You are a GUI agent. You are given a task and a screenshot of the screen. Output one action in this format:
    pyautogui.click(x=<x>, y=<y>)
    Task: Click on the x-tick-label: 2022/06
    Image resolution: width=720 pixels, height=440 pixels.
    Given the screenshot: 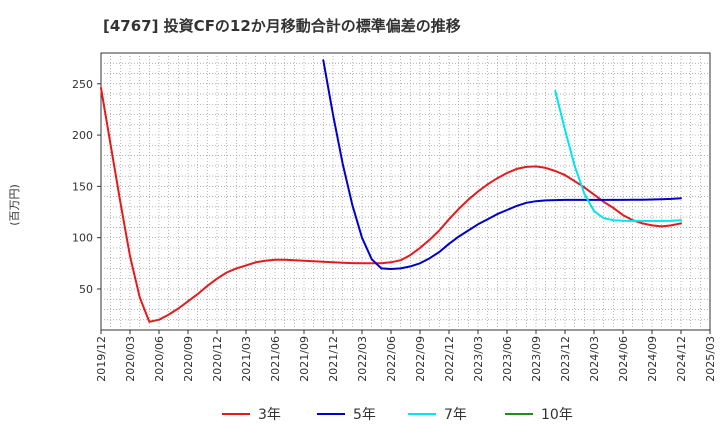 What is the action you would take?
    pyautogui.click(x=391, y=359)
    